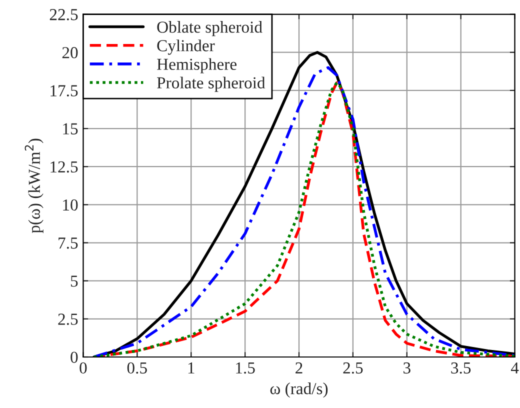  I want to click on y-tick-label: 12.5, so click(64, 167).